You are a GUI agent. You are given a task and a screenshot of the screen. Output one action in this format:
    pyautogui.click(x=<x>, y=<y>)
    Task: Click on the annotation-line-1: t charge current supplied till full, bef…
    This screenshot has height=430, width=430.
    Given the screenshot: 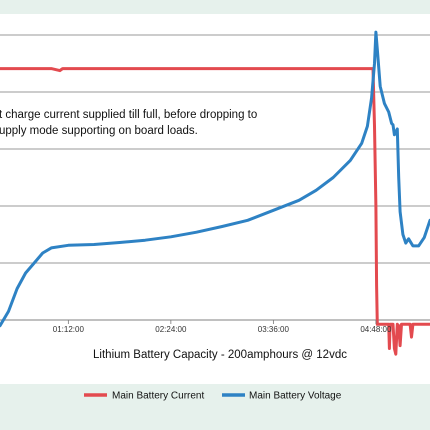 What is the action you would take?
    pyautogui.click(x=128, y=115)
    